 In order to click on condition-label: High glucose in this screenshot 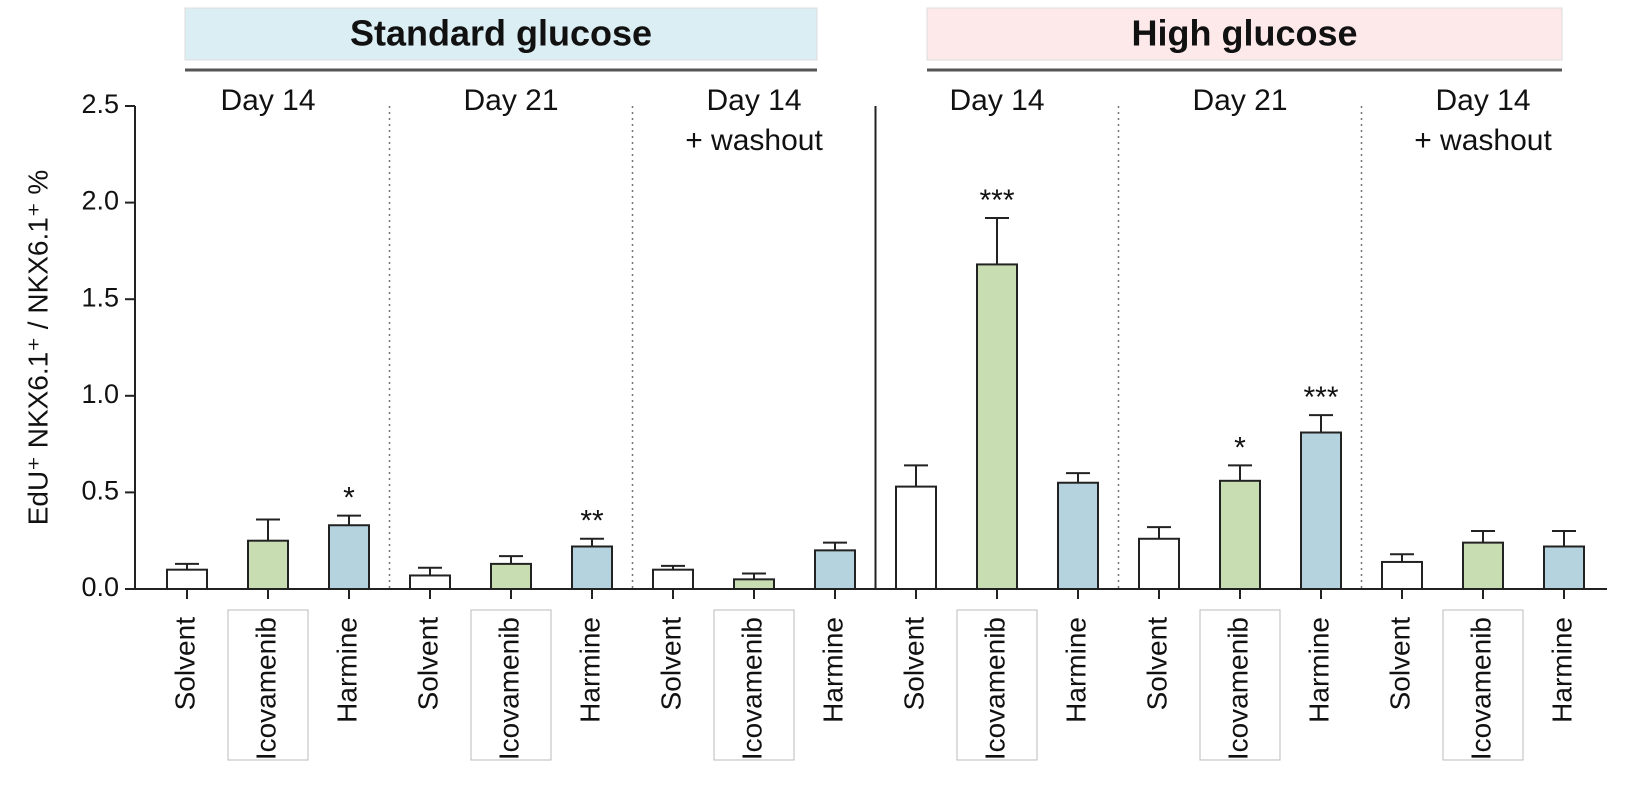, I will do `click(1244, 33)`.